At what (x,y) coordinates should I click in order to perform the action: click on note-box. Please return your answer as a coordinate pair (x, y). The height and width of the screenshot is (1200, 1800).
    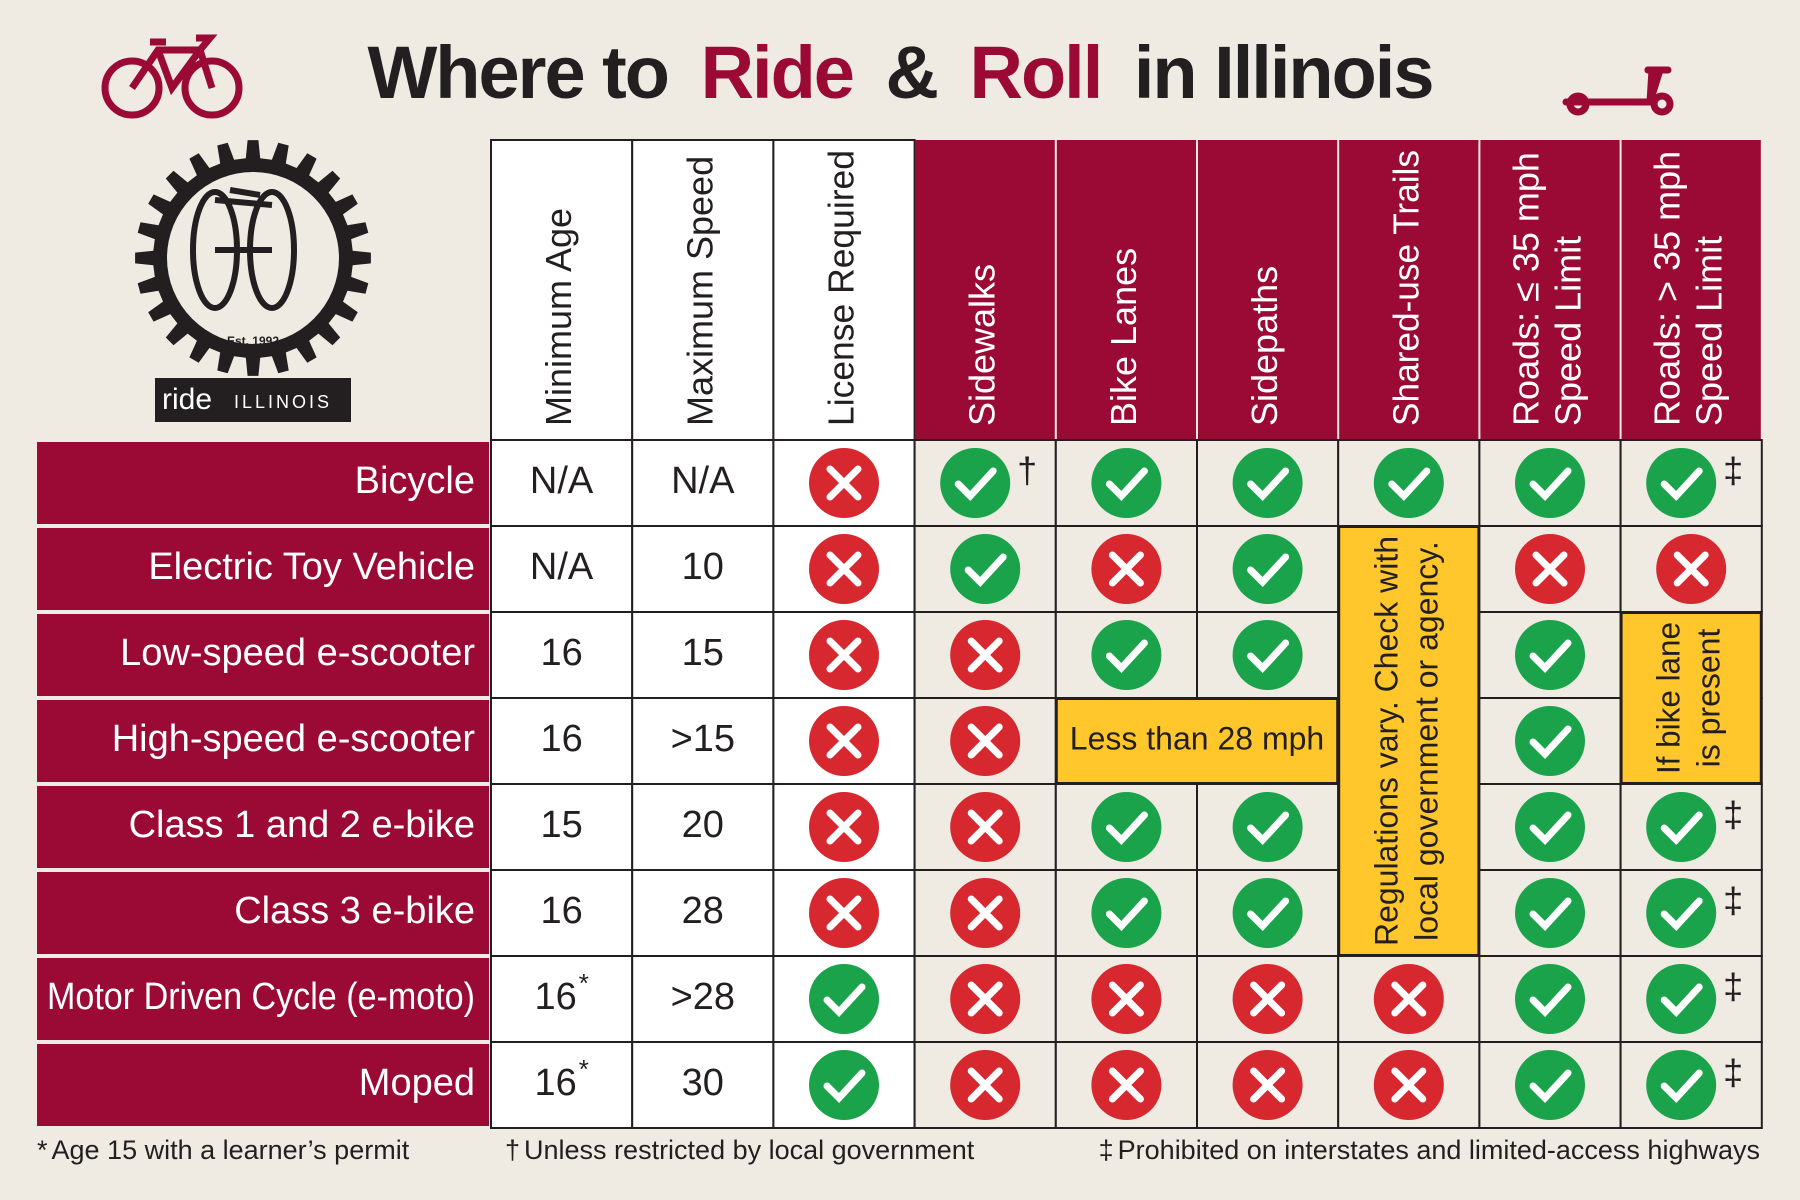
    Looking at the image, I should click on (1409, 741).